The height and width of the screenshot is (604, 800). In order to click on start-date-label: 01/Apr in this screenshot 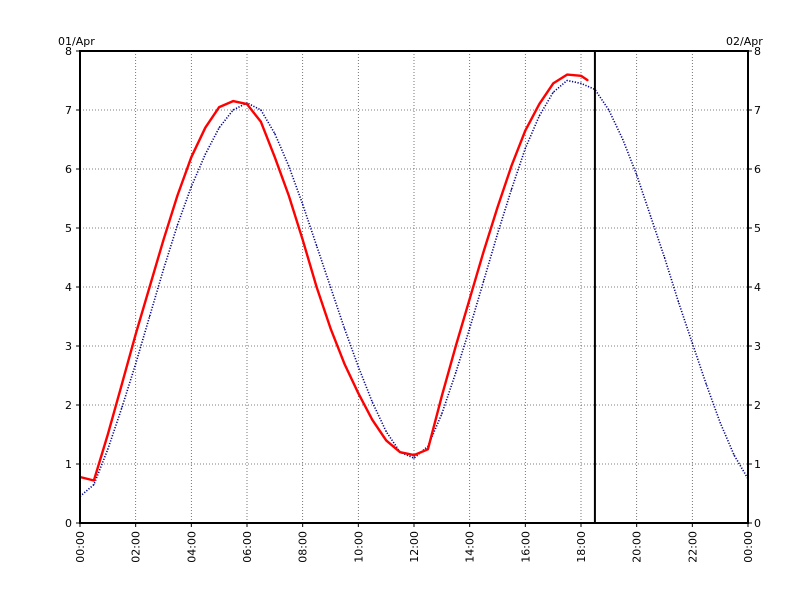, I will do `click(76, 41)`.